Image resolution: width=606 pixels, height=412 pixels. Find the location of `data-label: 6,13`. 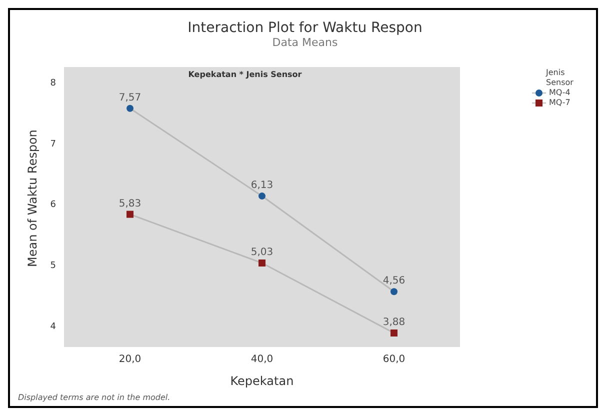

data-label: 6,13 is located at coordinates (262, 186).